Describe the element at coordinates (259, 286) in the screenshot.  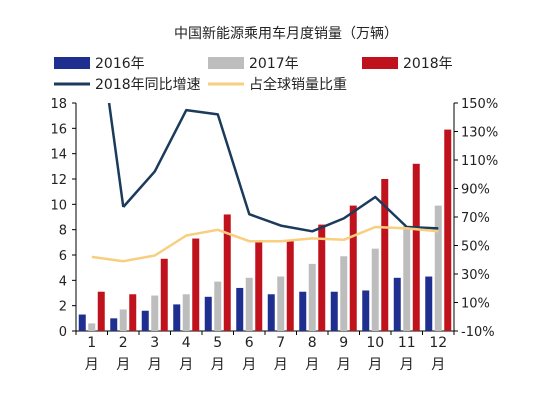
I see `bar-2018年-6月` at that location.